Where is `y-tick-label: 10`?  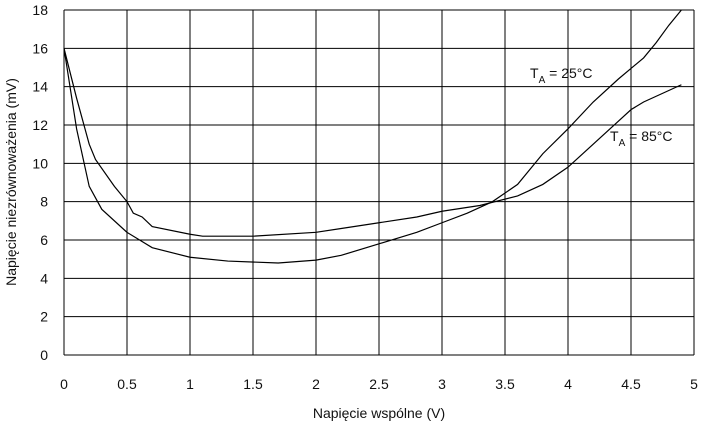 y-tick-label: 10 is located at coordinates (40, 163).